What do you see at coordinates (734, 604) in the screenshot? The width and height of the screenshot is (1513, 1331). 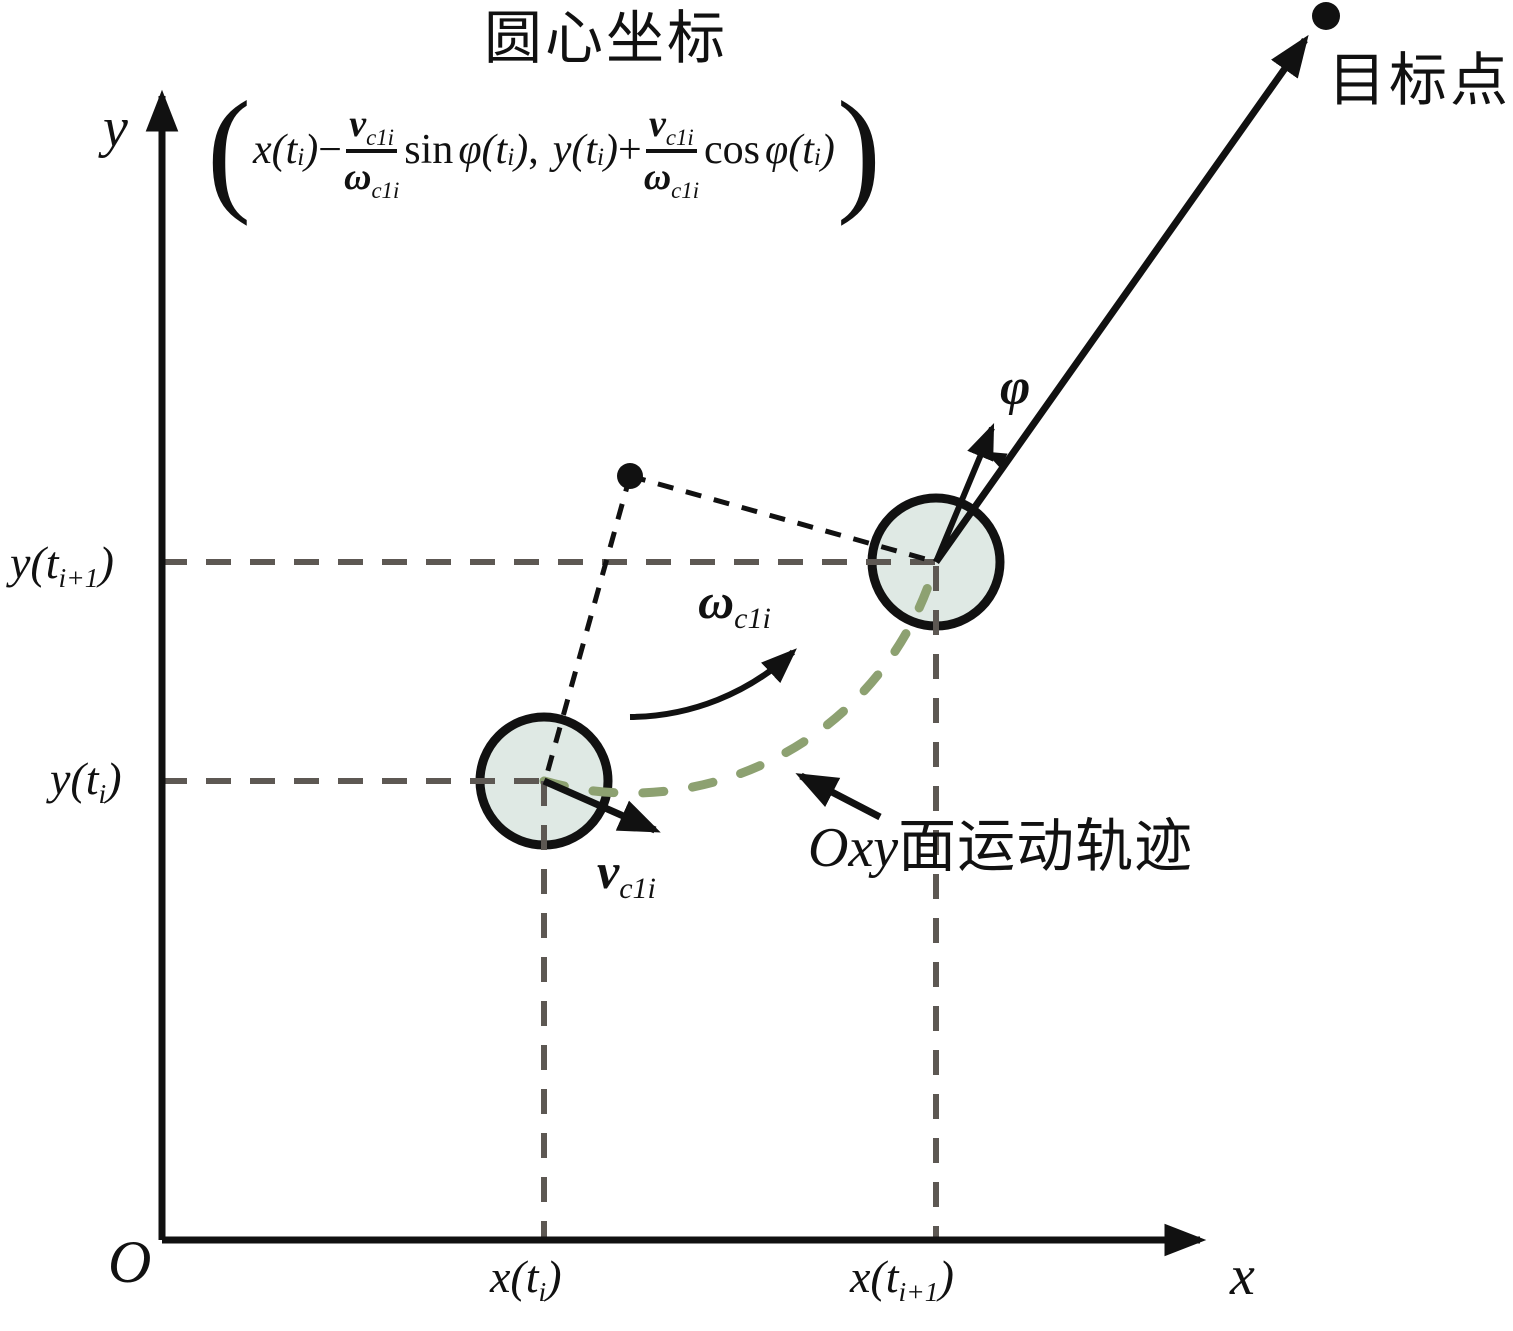 I see `omega-label: ωc1i` at bounding box center [734, 604].